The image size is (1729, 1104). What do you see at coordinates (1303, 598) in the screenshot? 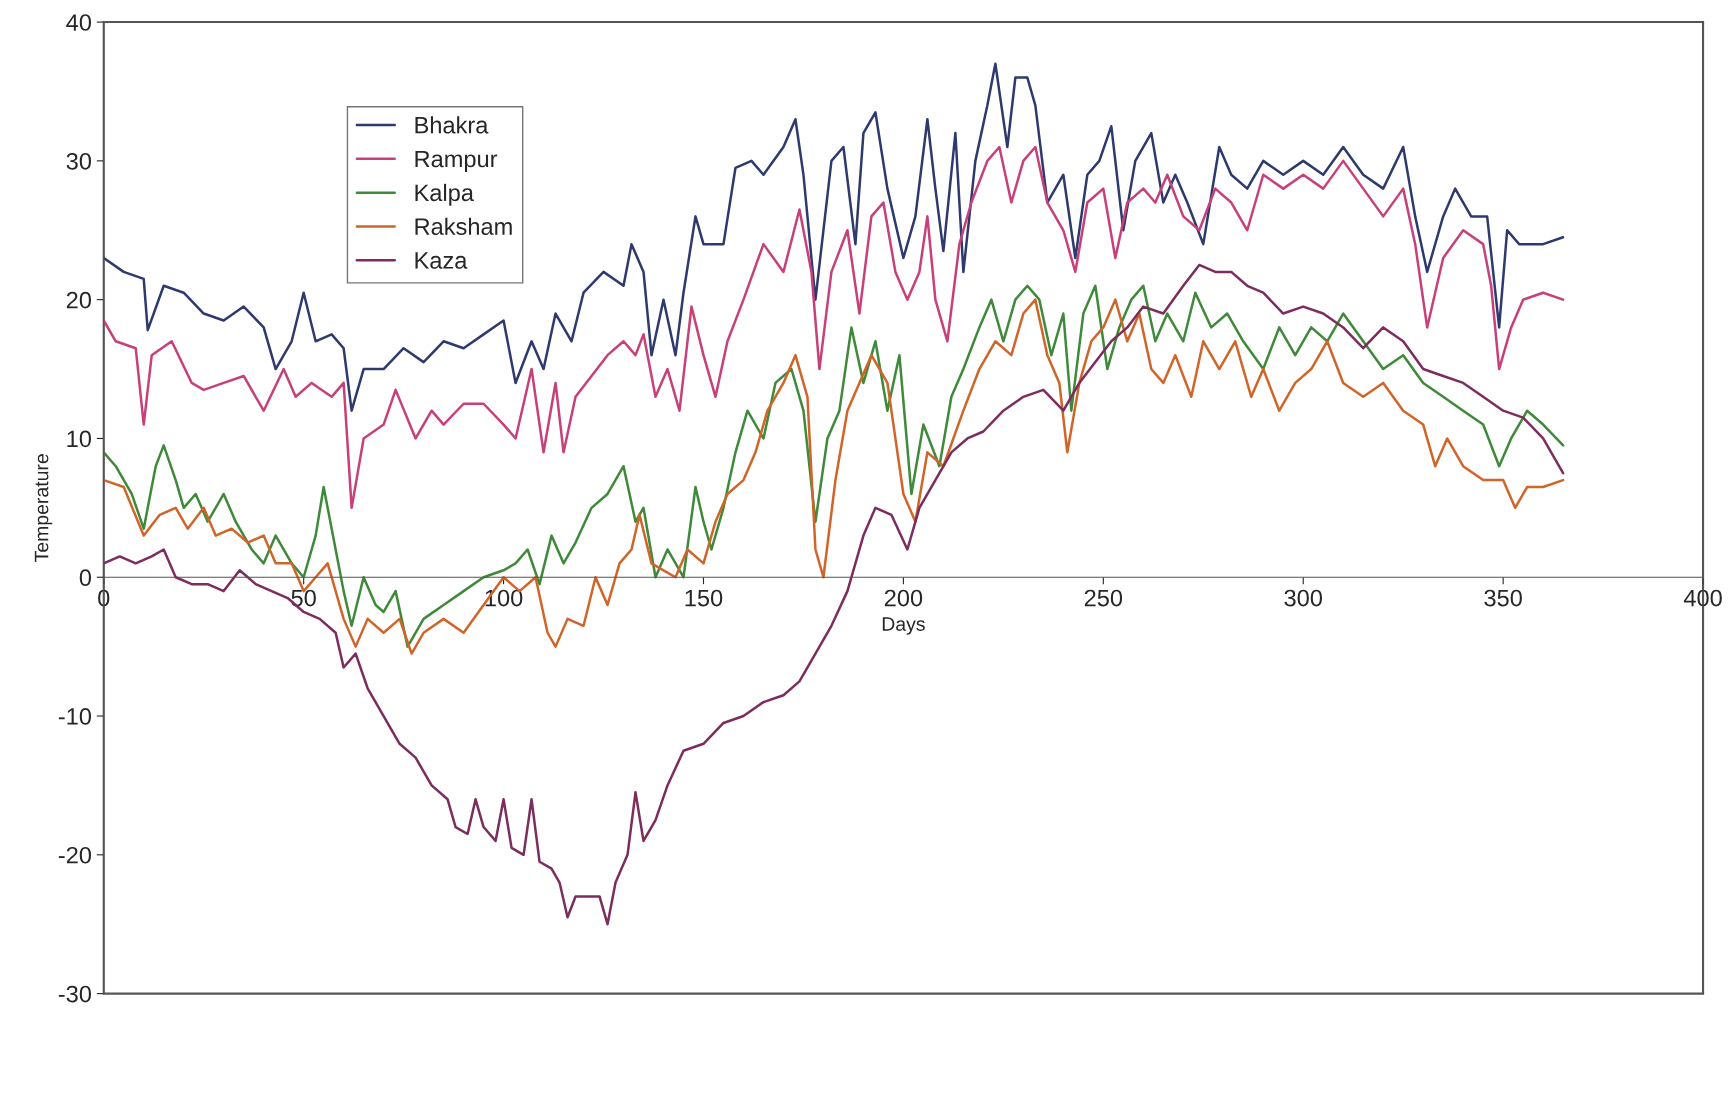
I see `x-tick-label: 300` at bounding box center [1303, 598].